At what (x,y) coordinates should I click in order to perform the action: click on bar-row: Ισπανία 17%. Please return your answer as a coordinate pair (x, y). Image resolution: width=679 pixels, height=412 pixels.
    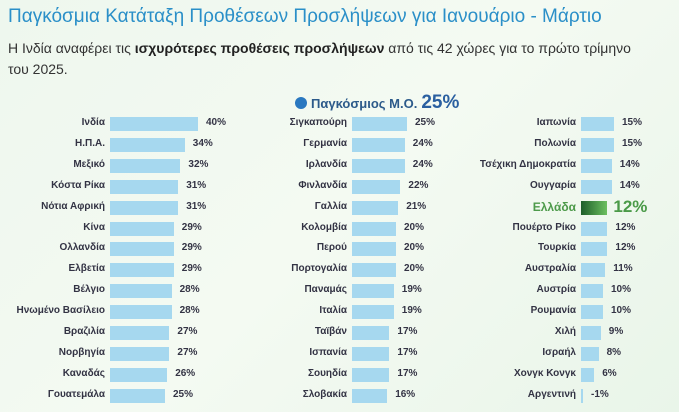
    Looking at the image, I should click on (208, 353).